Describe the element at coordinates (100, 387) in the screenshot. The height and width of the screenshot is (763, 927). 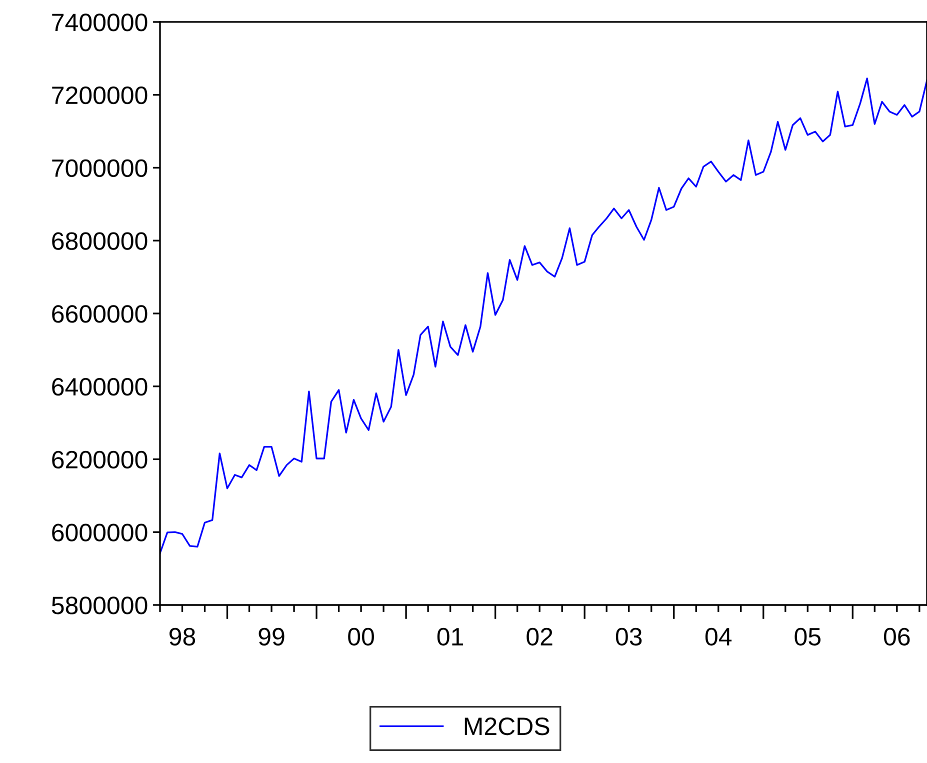
I see `y-tick-label: 6400000` at that location.